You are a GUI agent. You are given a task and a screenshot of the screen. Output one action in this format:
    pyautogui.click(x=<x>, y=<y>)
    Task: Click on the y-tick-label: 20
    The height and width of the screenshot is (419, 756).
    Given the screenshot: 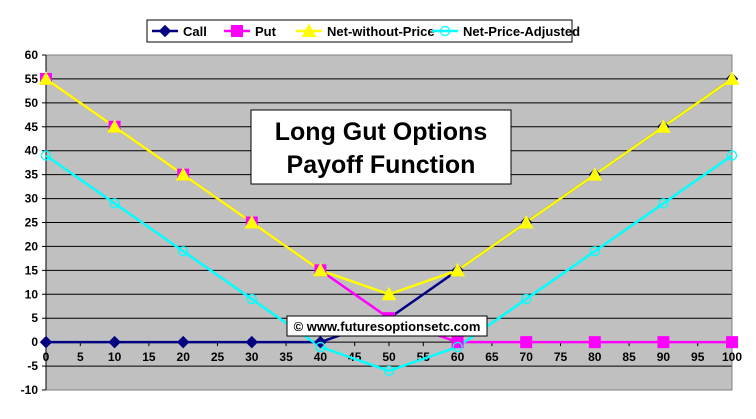 What is the action you would take?
    pyautogui.click(x=32, y=246)
    